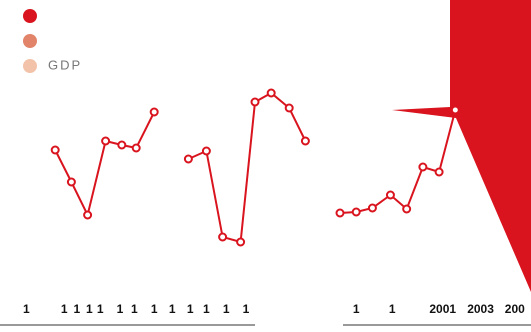 The height and width of the screenshot is (332, 531). Describe the element at coordinates (515, 309) in the screenshot. I see `x-tick-label: 200` at that location.